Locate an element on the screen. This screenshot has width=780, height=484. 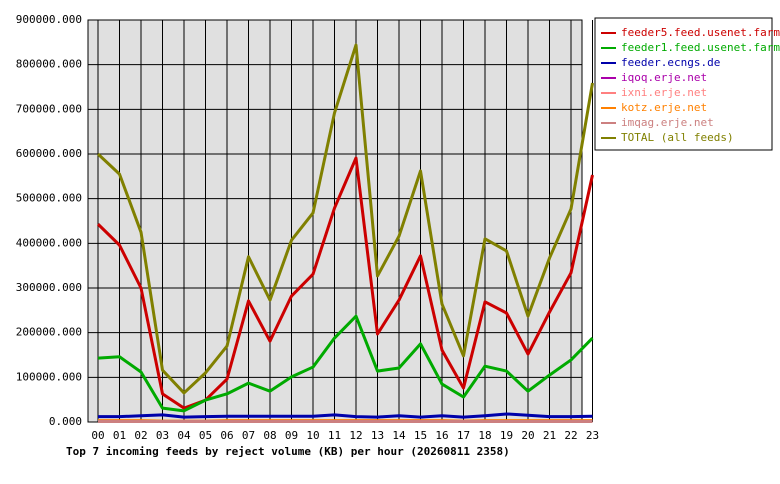
x-tick-label: 10 is located at coordinates (312, 435).